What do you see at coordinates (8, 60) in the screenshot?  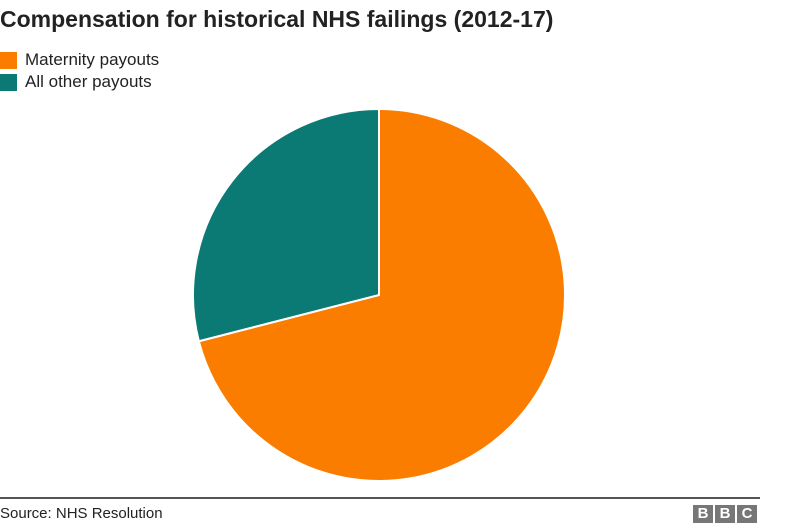 I see `legend-swatch-maternity` at bounding box center [8, 60].